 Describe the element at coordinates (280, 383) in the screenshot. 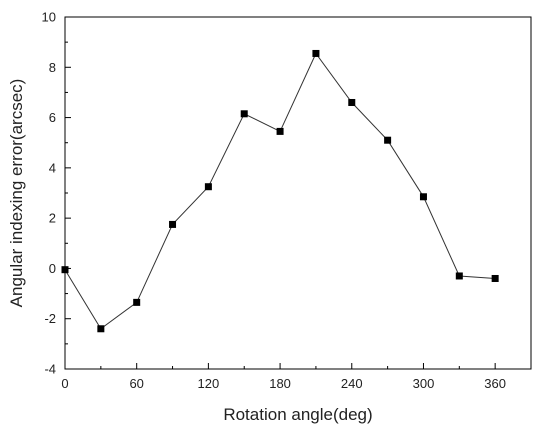

I see `x-tick-label: 180` at that location.